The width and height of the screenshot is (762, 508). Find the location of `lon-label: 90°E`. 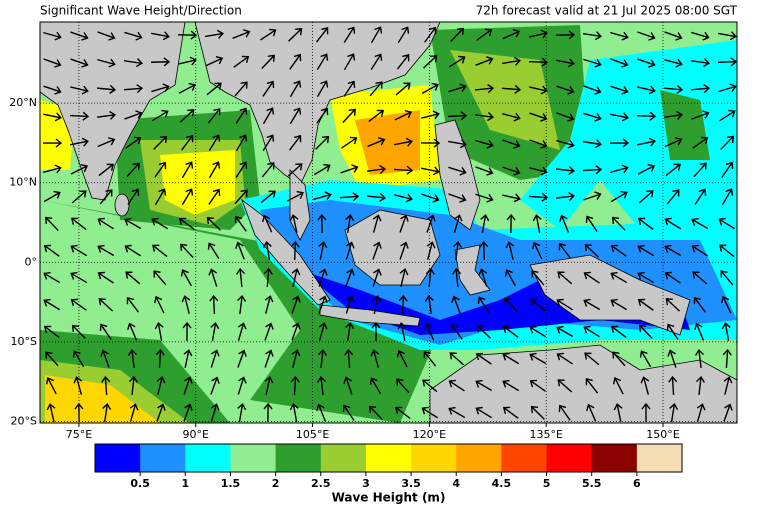

lon-label: 90°E is located at coordinates (196, 434).